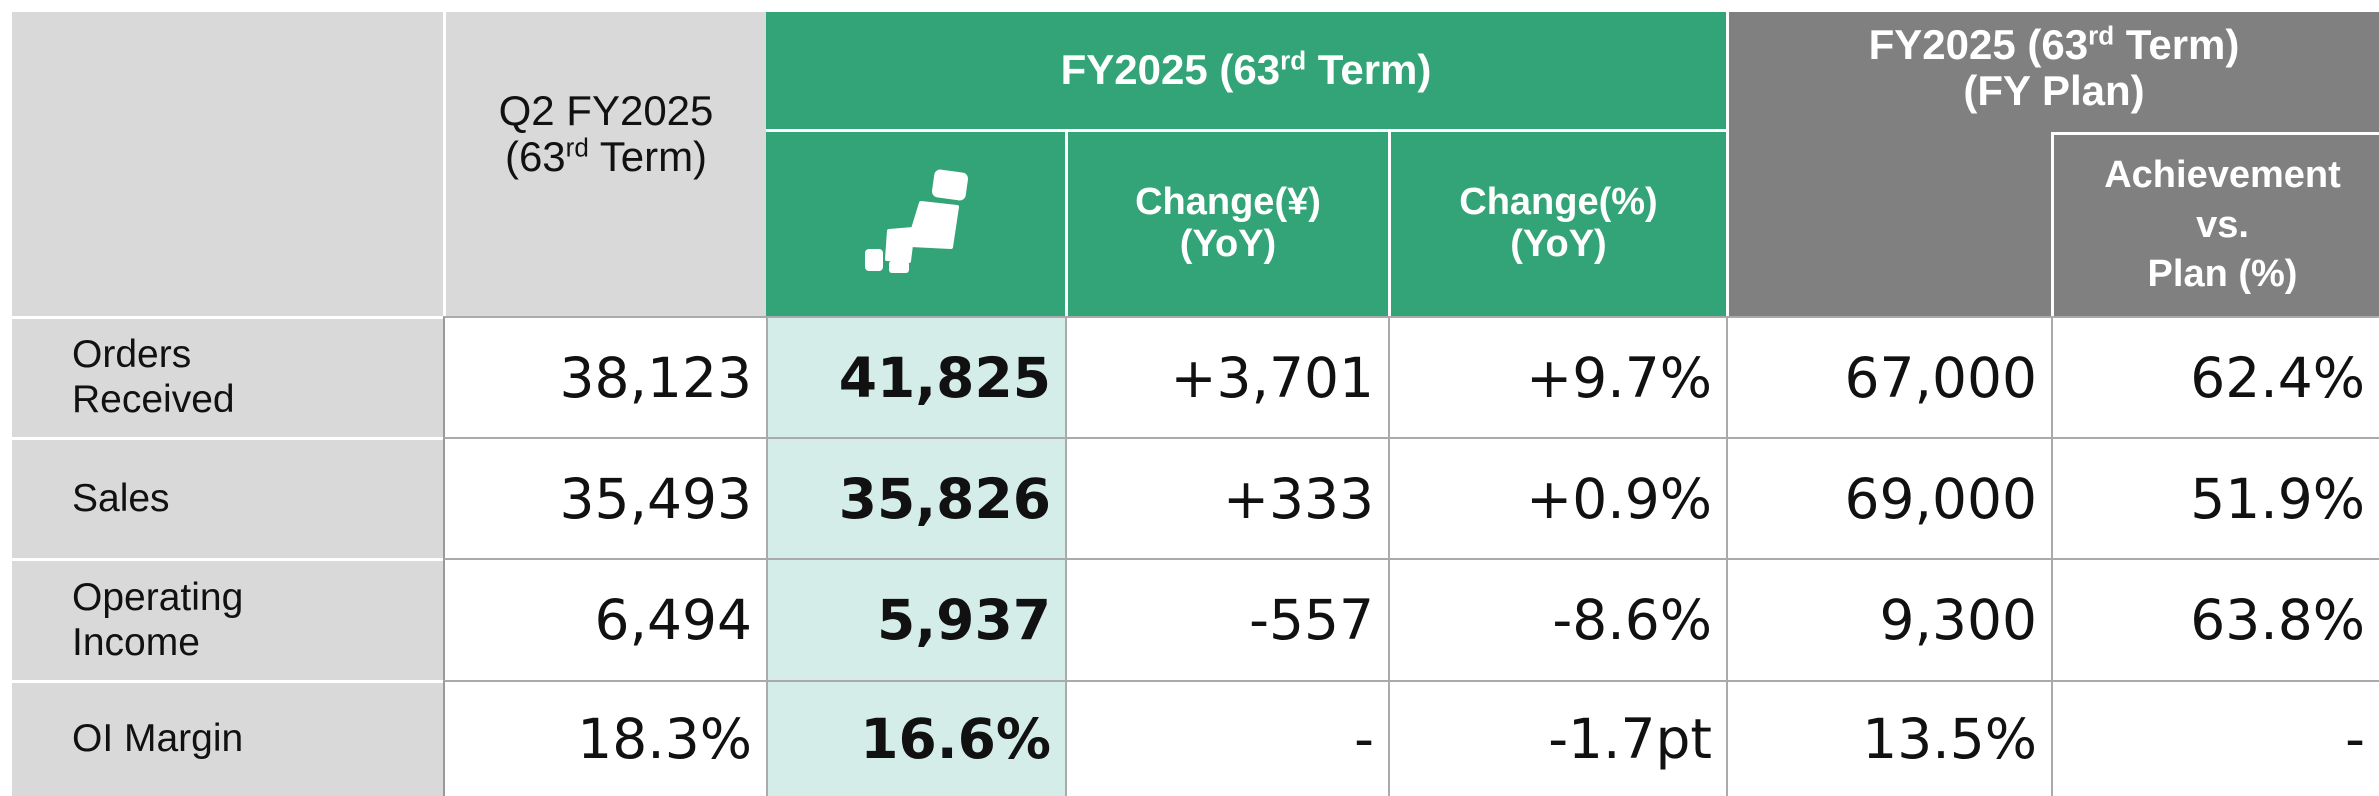 The image size is (2379, 796). Describe the element at coordinates (915, 376) in the screenshot. I see `value-cell: 41,825` at that location.